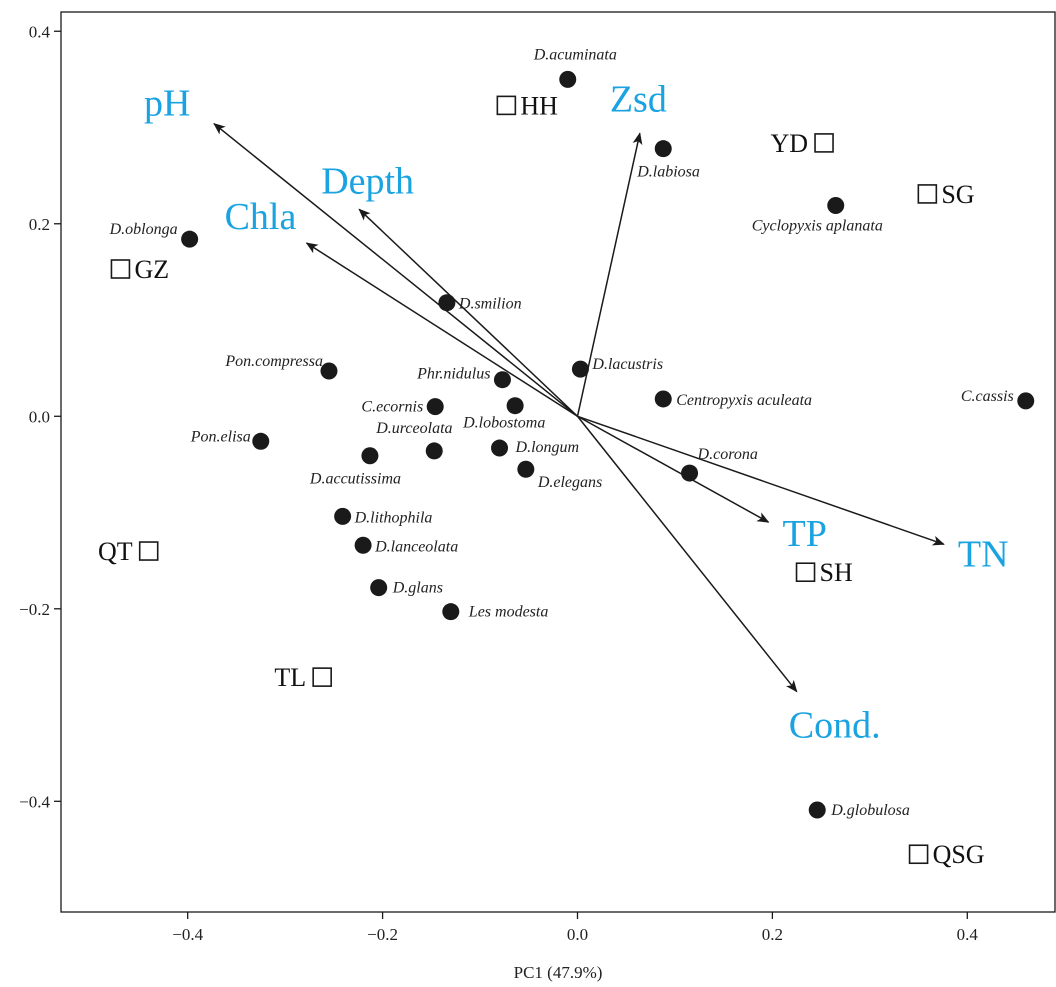 The width and height of the screenshot is (1056, 987). I want to click on site-label-sg: SG, so click(957, 194).